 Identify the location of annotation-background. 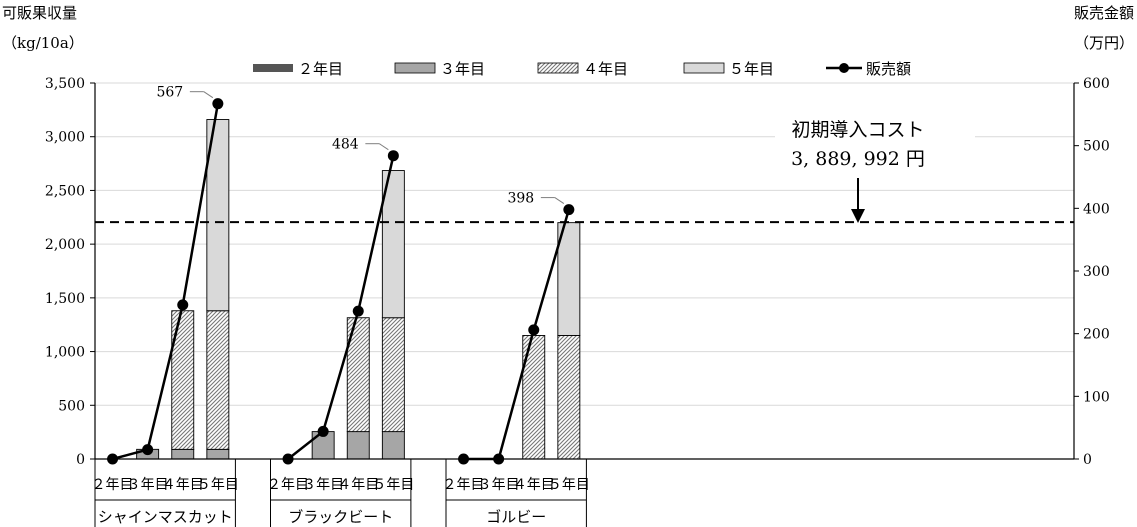
(875, 153).